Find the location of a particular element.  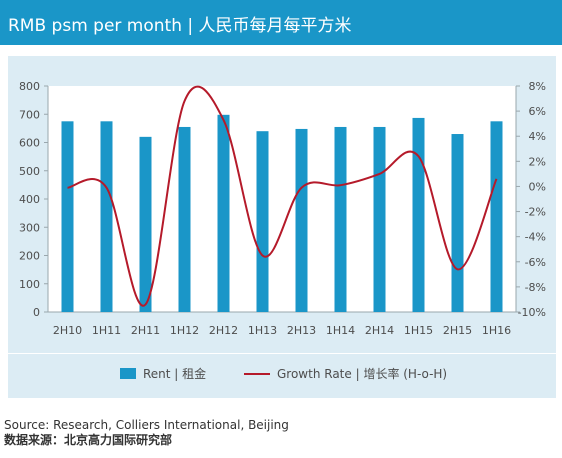

x-tick-label: 1H13 is located at coordinates (262, 330).